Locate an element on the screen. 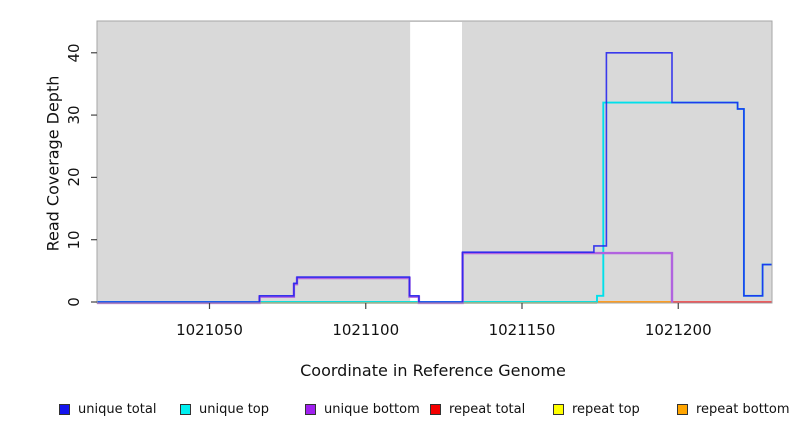 This screenshot has width=792, height=432. y-axis-title: Read Coverage Depth is located at coordinates (53, 163).